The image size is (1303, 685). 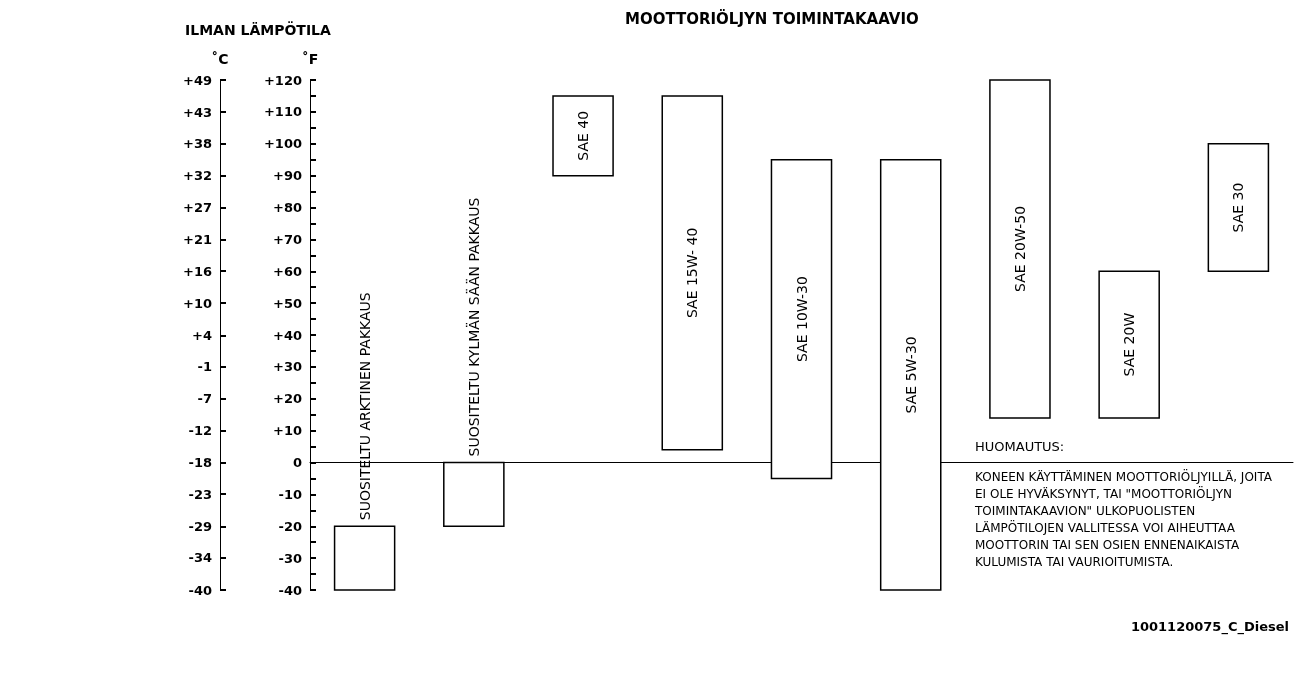 I want to click on y2-tick-label: -1, so click(x=204, y=367).